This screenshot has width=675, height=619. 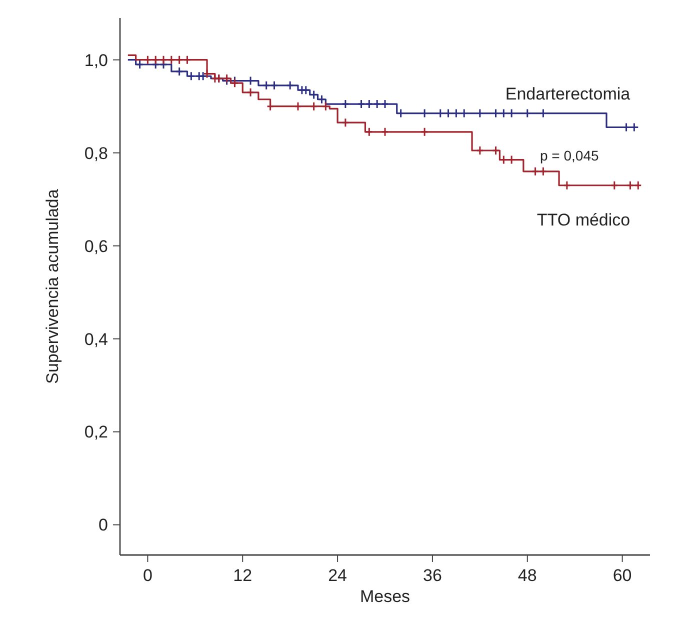 I want to click on annotation: p = 0,045, so click(x=569, y=155).